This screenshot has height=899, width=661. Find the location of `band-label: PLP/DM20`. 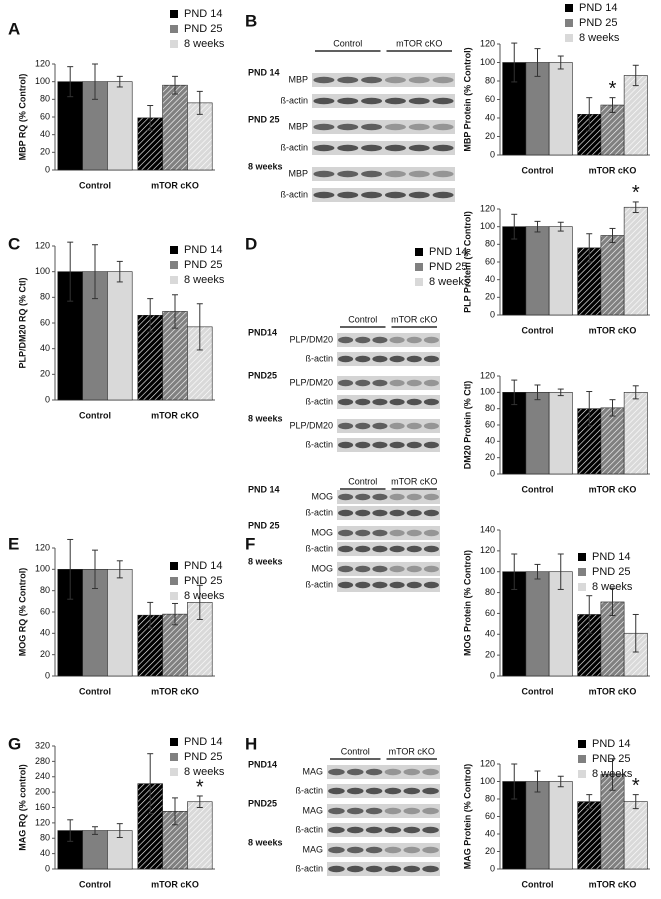

band-label: PLP/DM20 is located at coordinates (311, 425).